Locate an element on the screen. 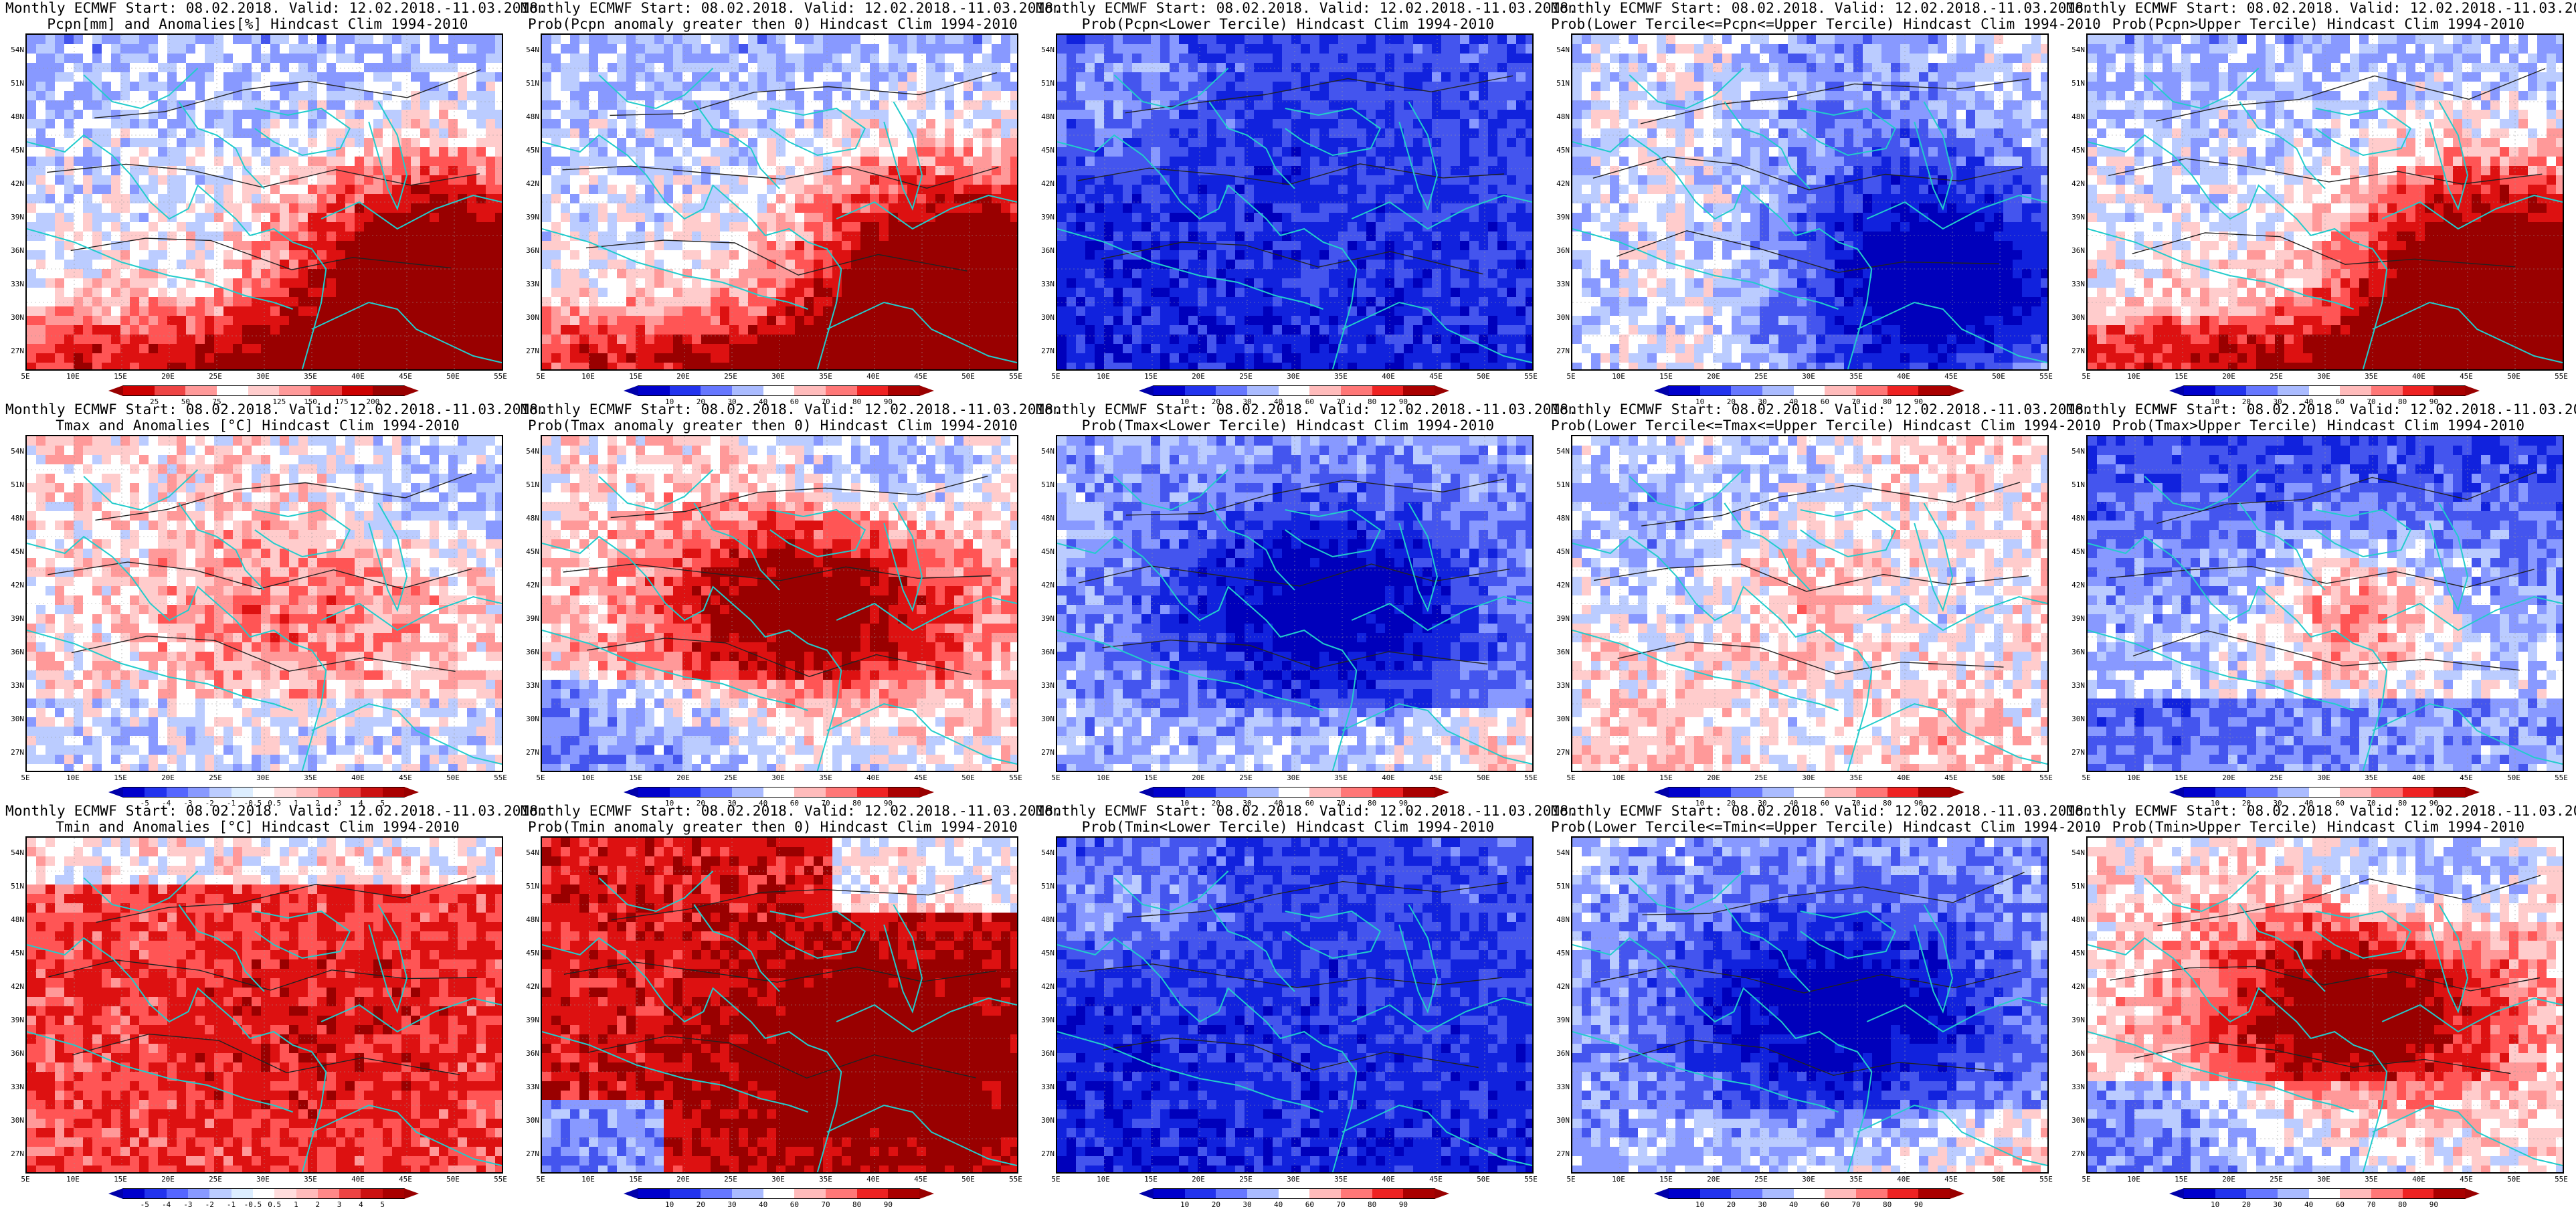  lat-tick-label: 36N is located at coordinates (2075, 250).